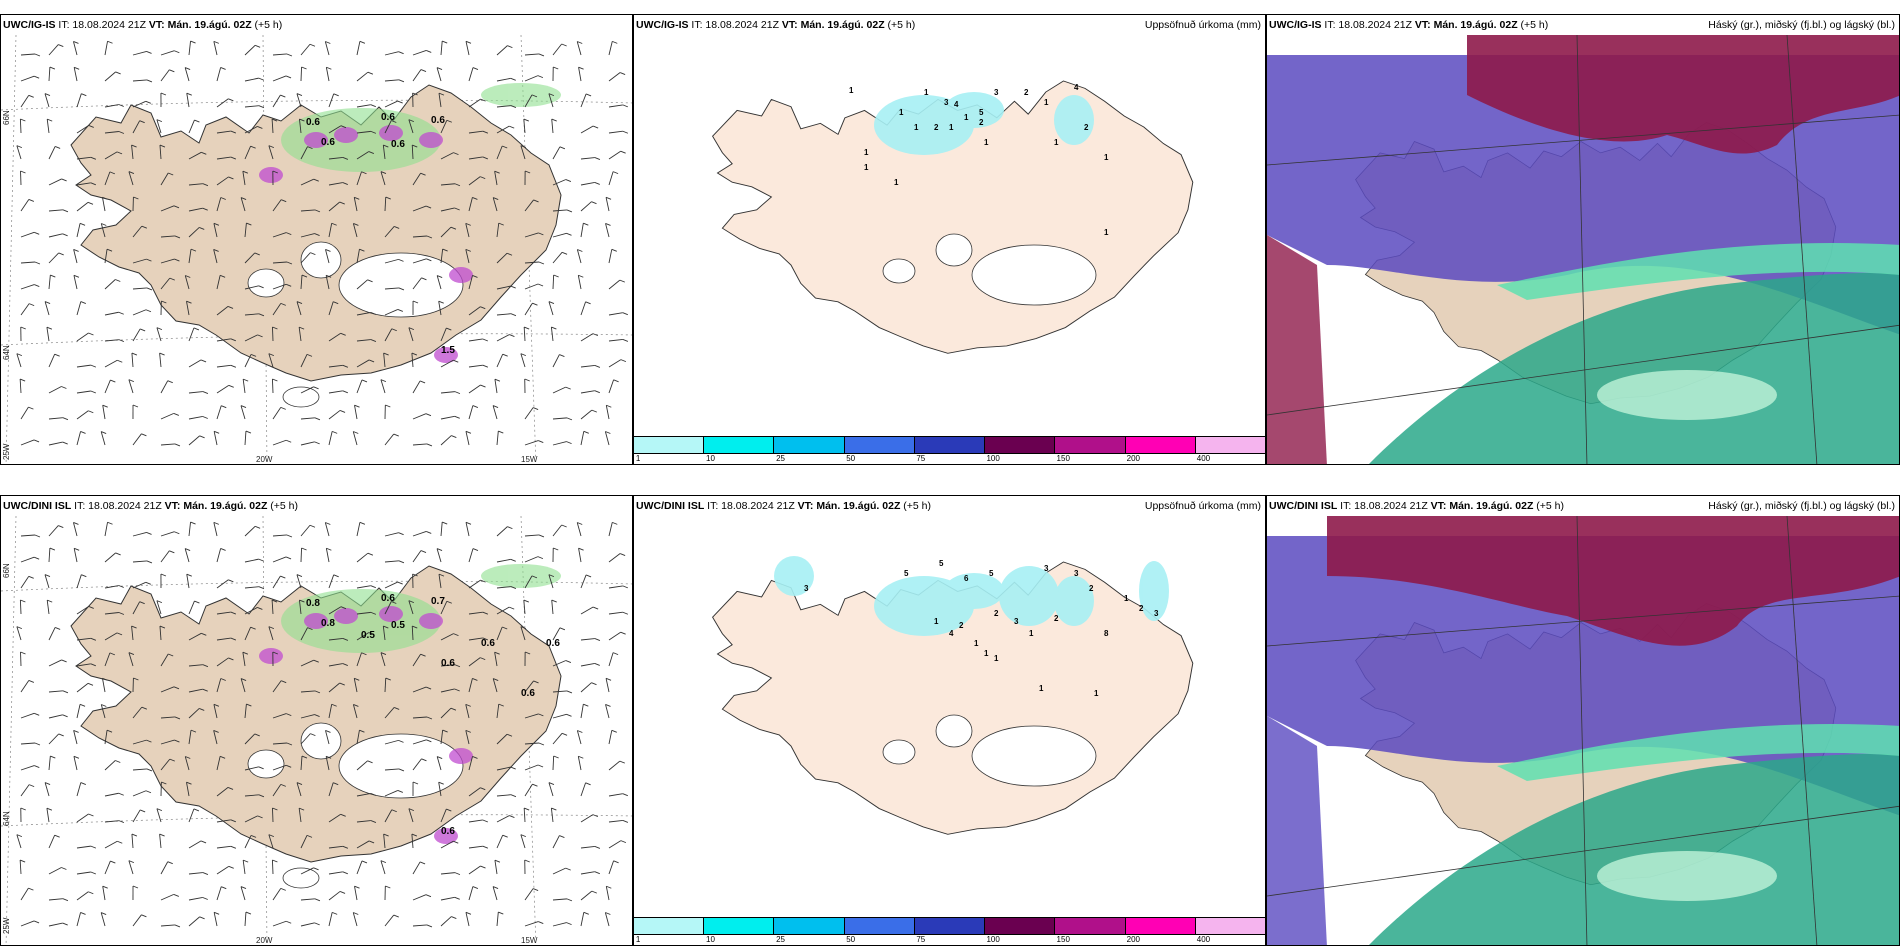  What do you see at coordinates (1046, 102) in the screenshot?
I see `precip-value-label: 1` at bounding box center [1046, 102].